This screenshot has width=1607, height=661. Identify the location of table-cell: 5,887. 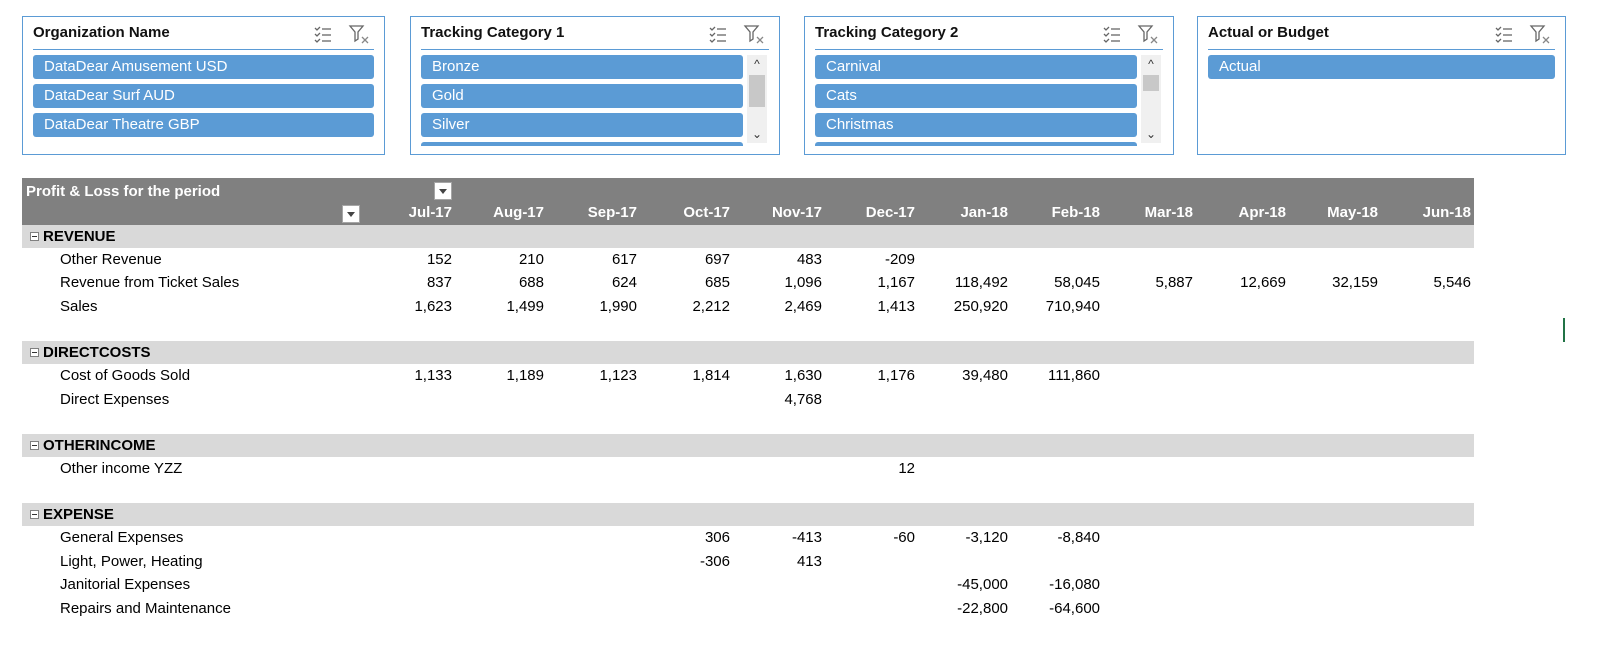
(1174, 283).